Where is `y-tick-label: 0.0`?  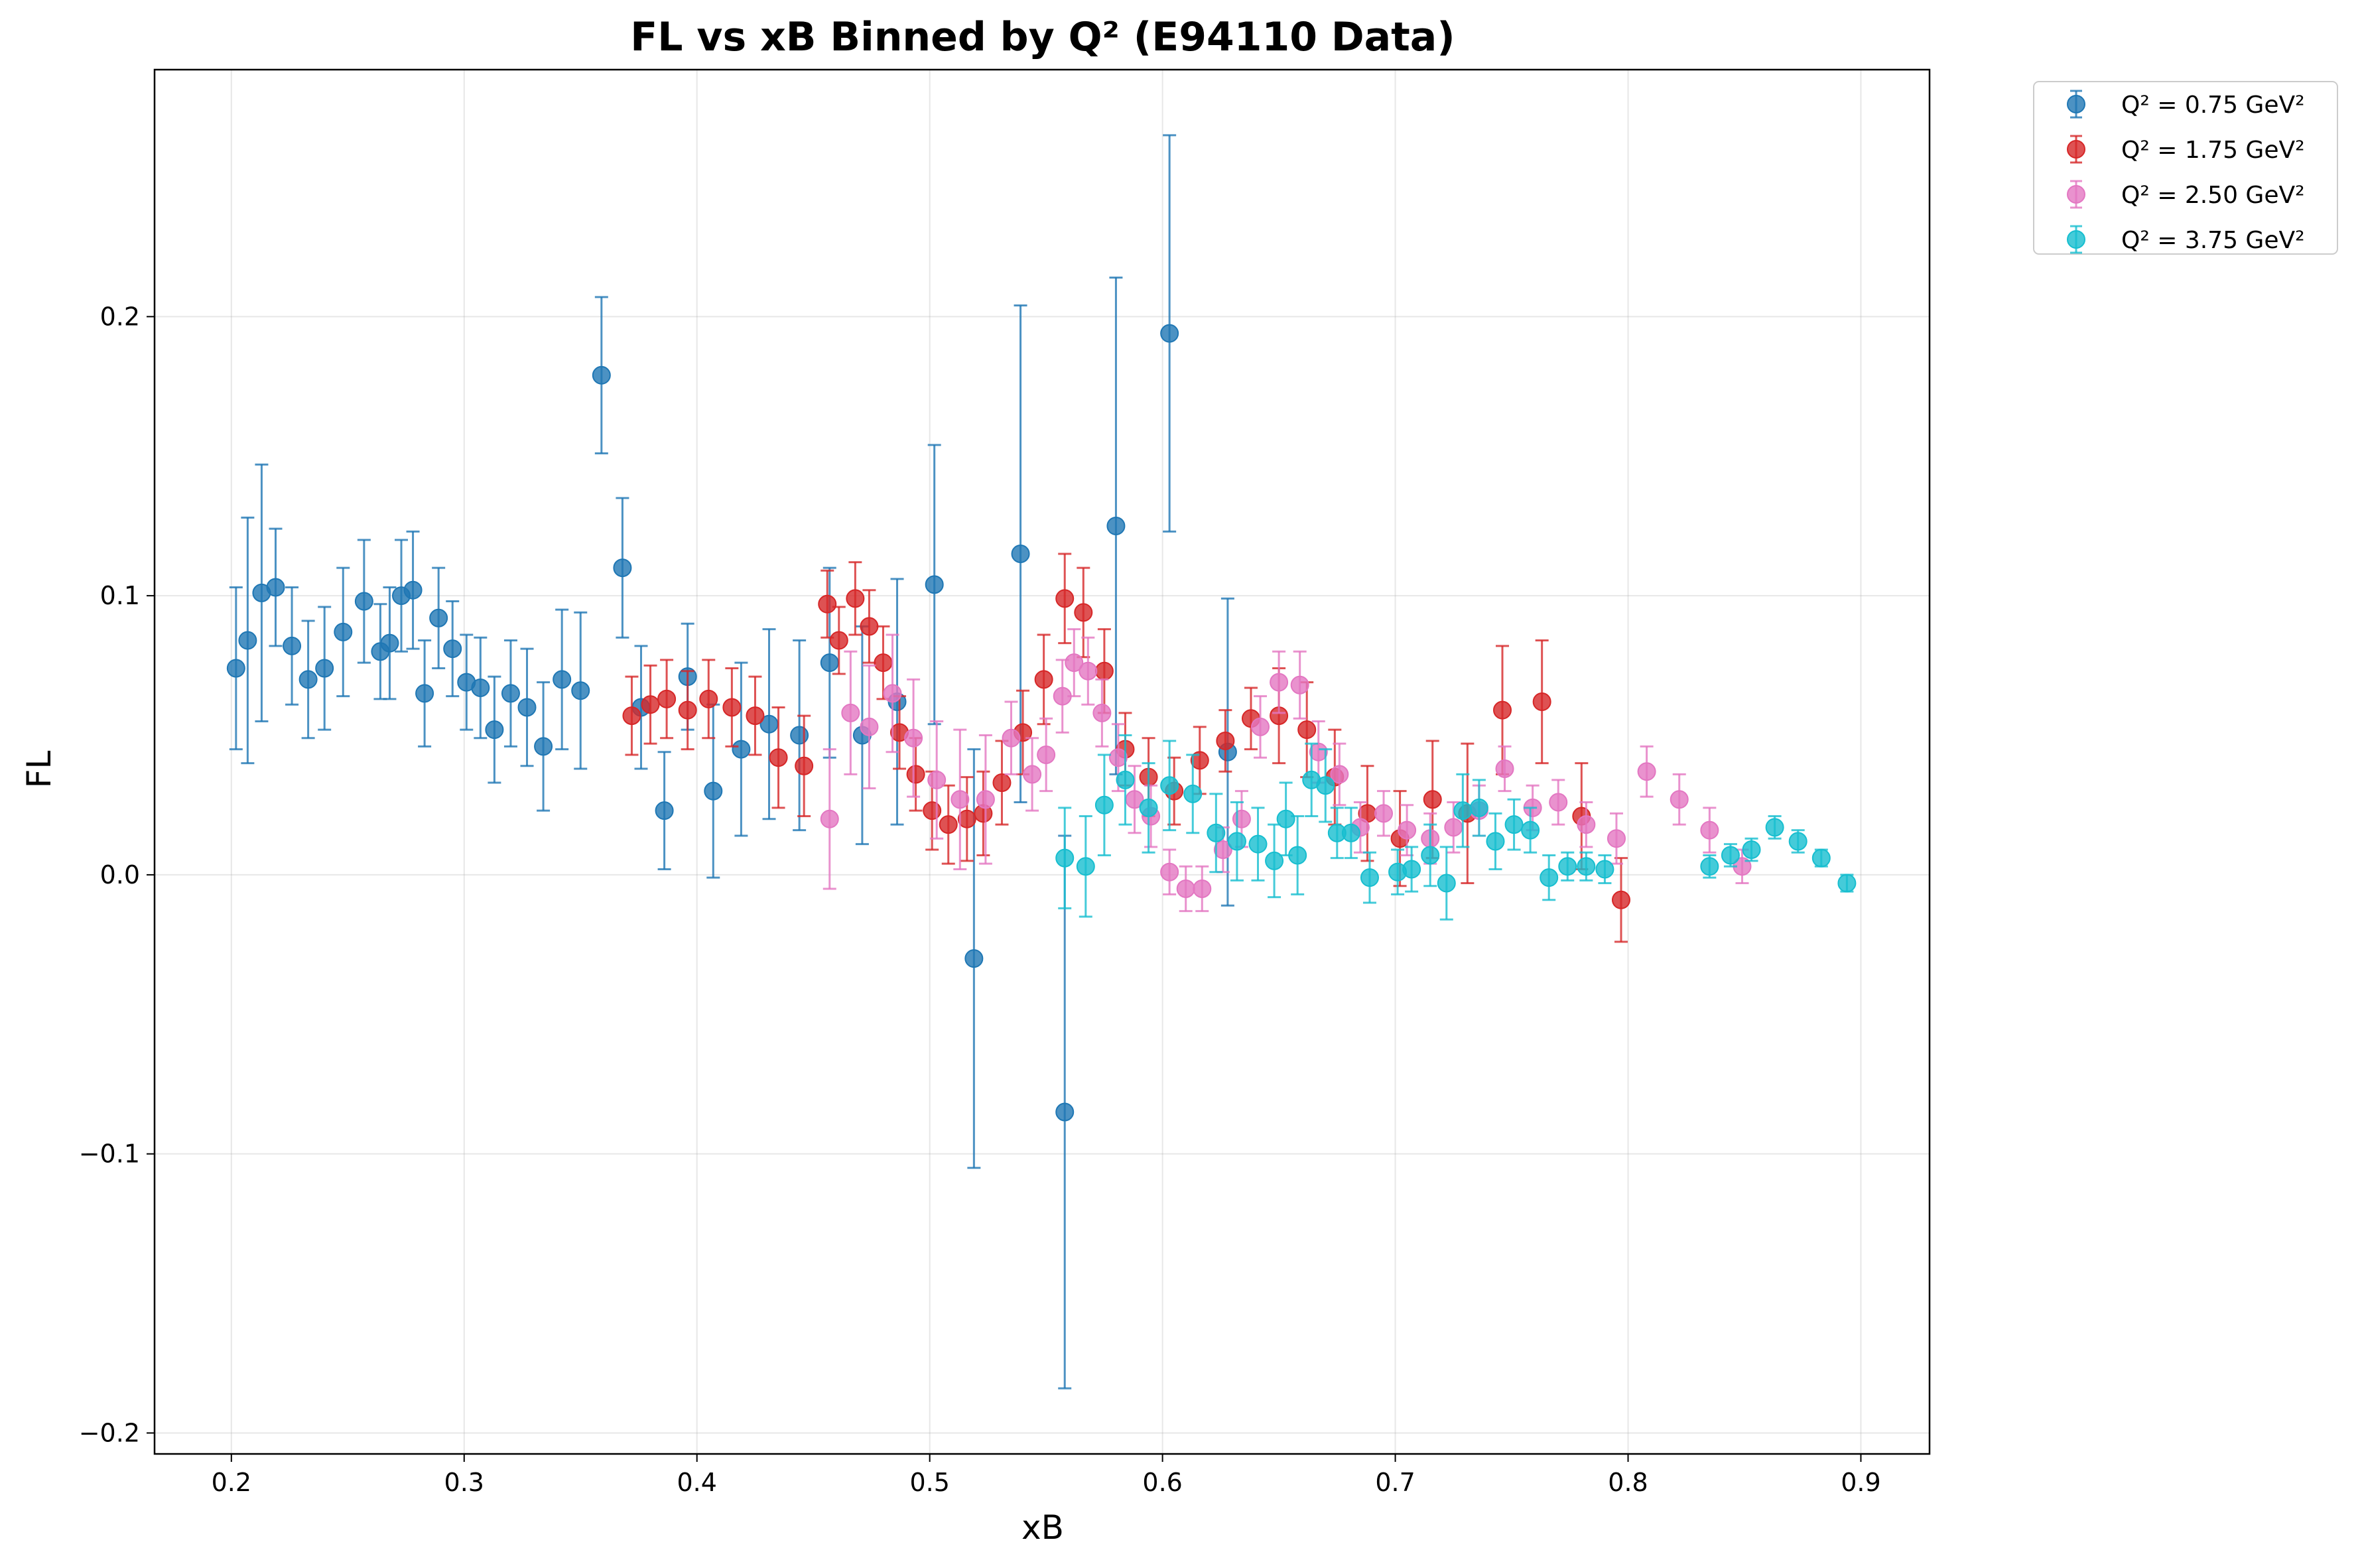 y-tick-label: 0.0 is located at coordinates (120, 875).